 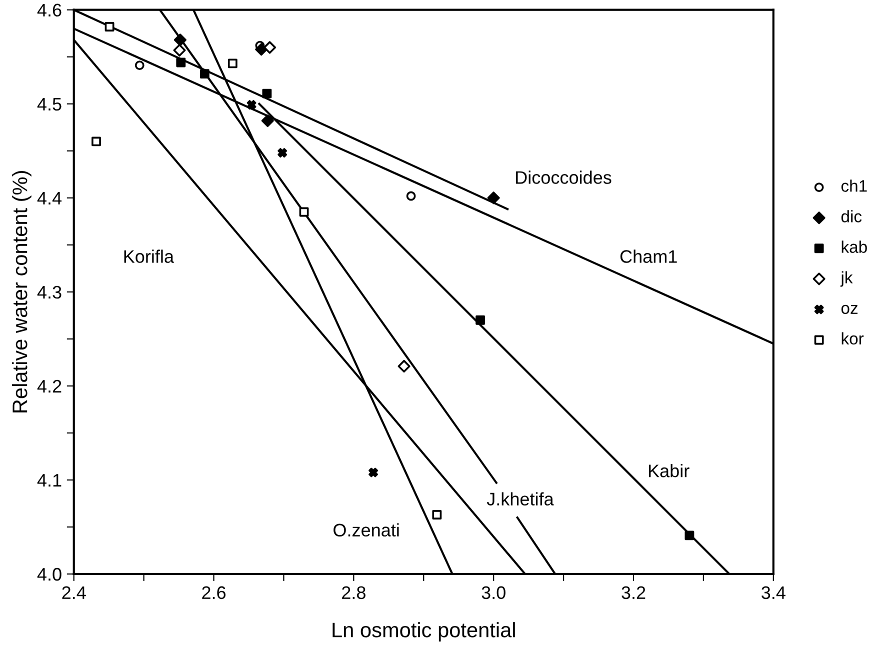 What do you see at coordinates (853, 338) in the screenshot?
I see `legend-label: kor` at bounding box center [853, 338].